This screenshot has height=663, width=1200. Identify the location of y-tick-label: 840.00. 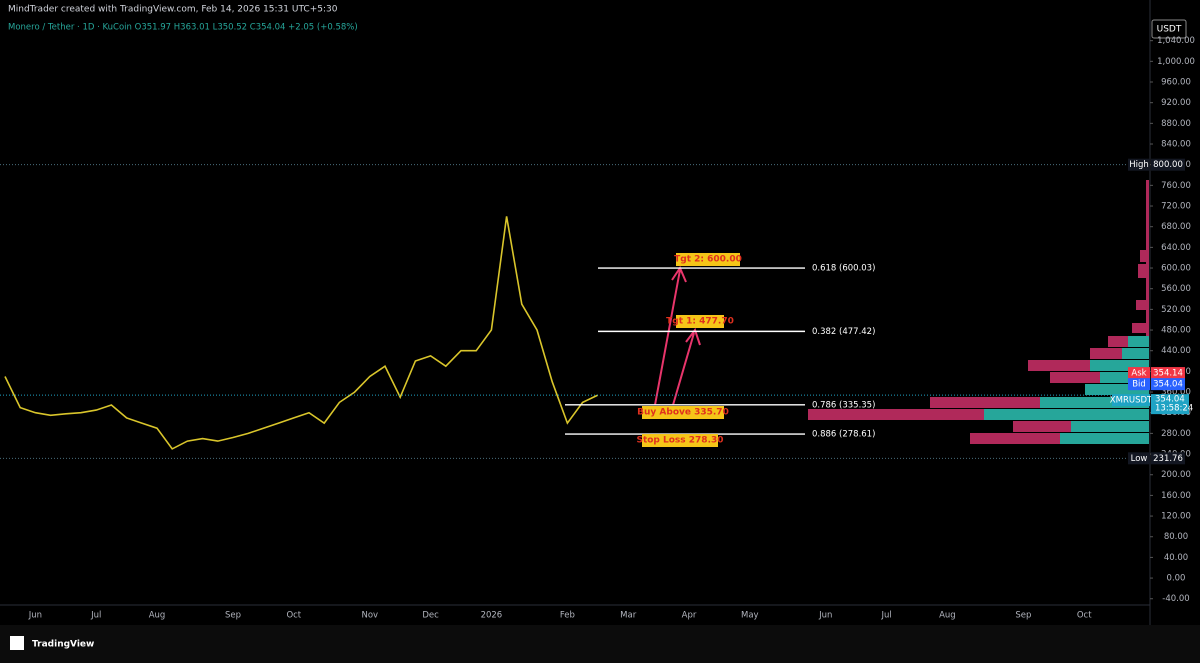
(1176, 145).